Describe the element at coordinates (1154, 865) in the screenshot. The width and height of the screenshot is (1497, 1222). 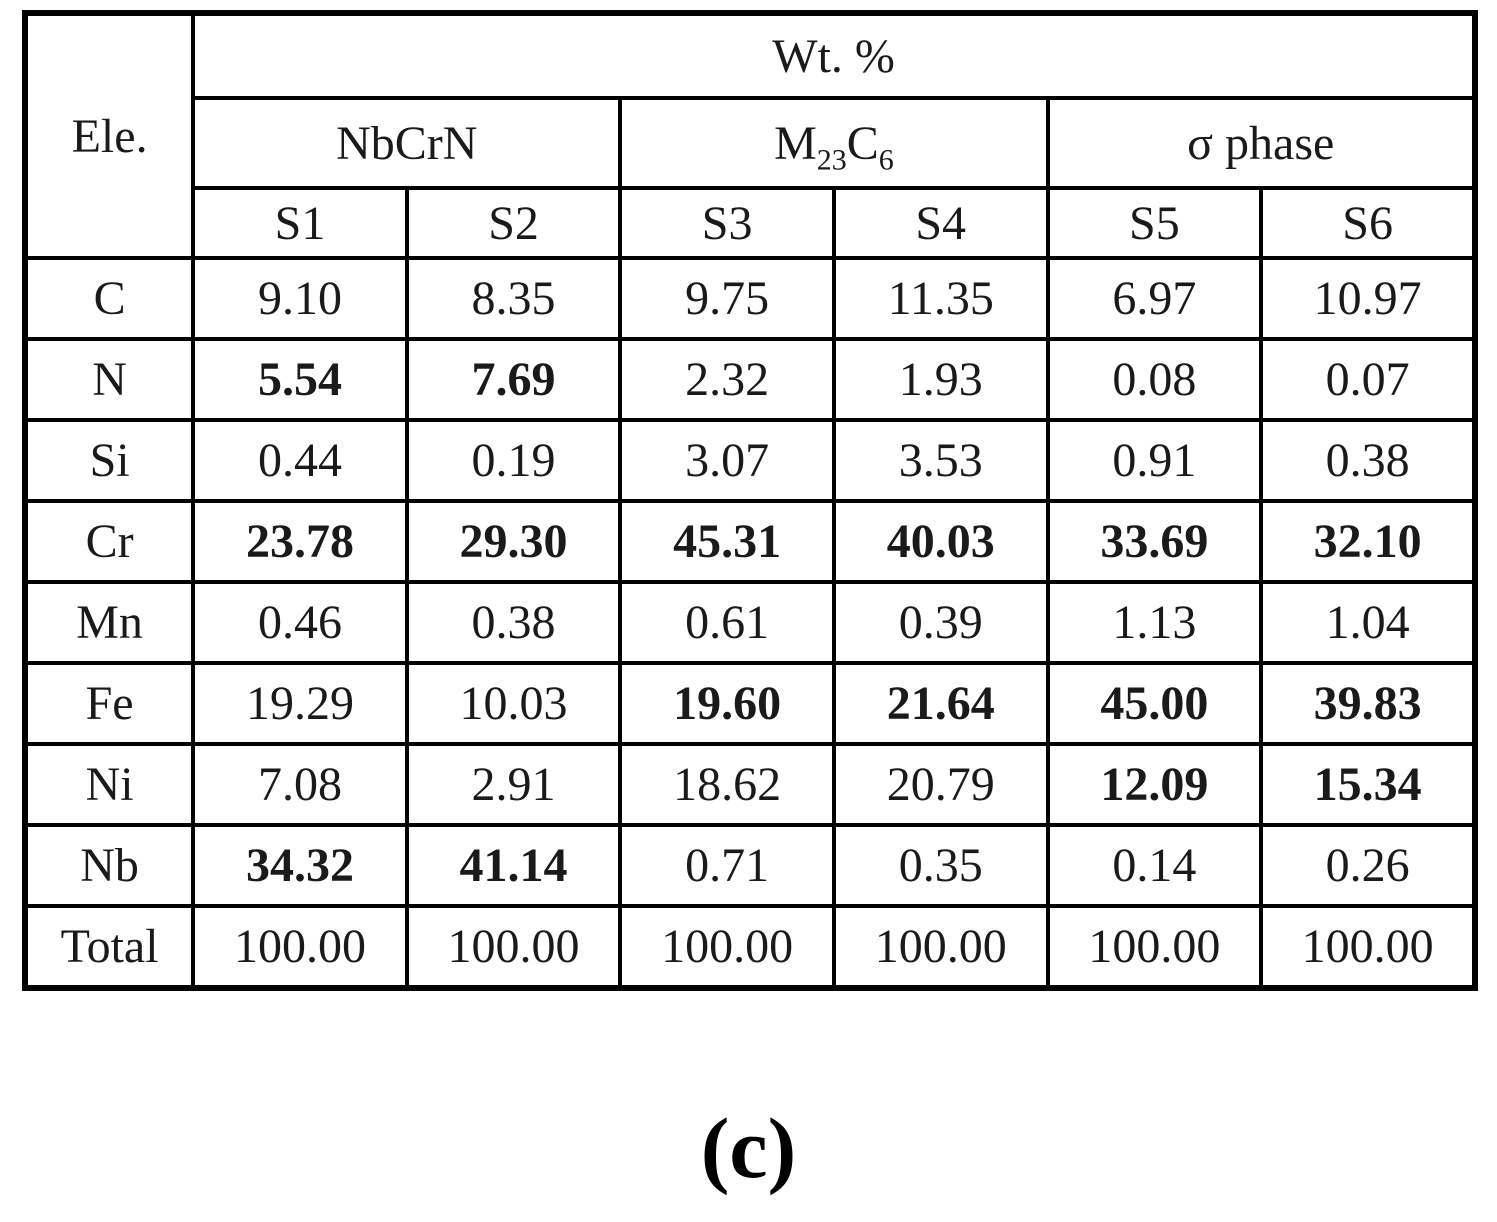
I see `value-cell: 0.14` at that location.